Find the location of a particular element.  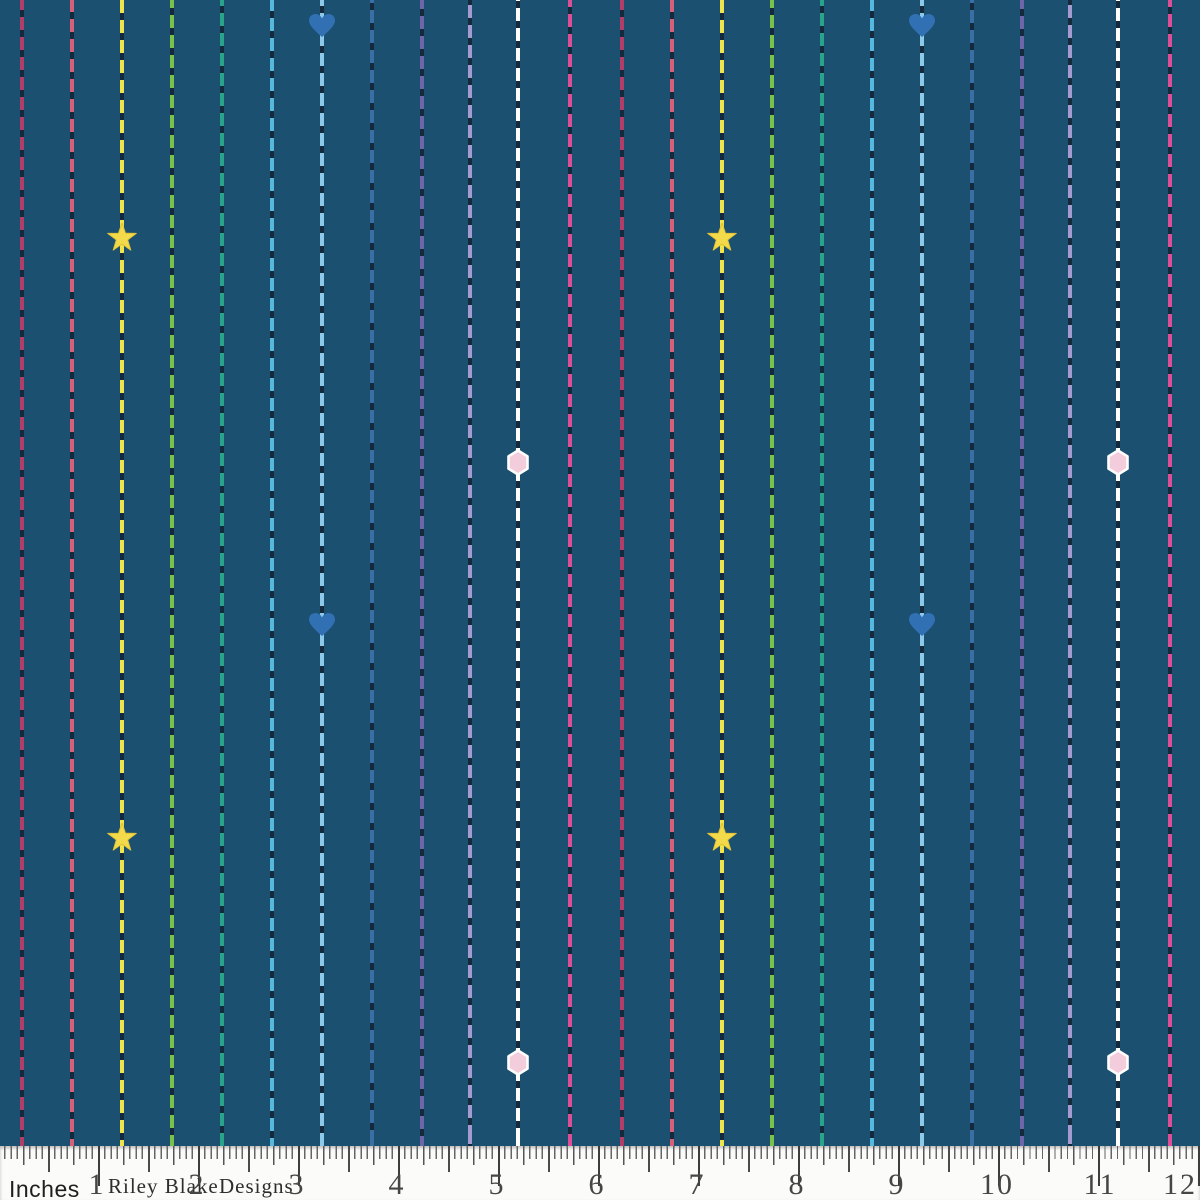

brand-designs-text: Designs is located at coordinates (256, 1186).